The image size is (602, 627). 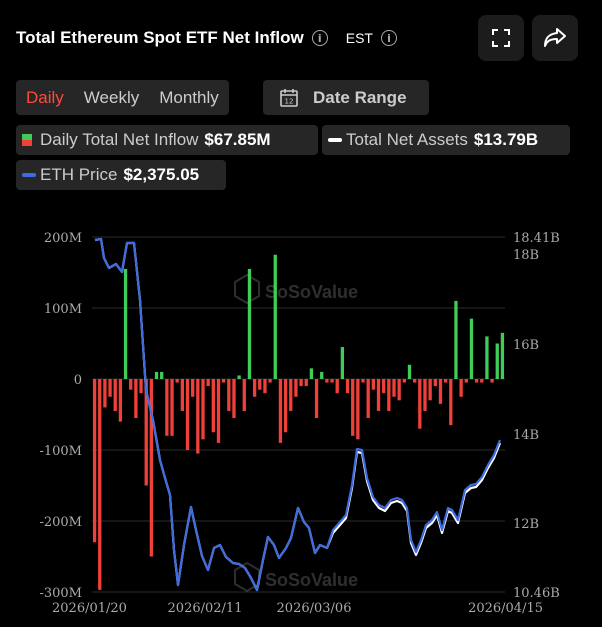 I want to click on tab-daily: Daily, so click(x=45, y=97).